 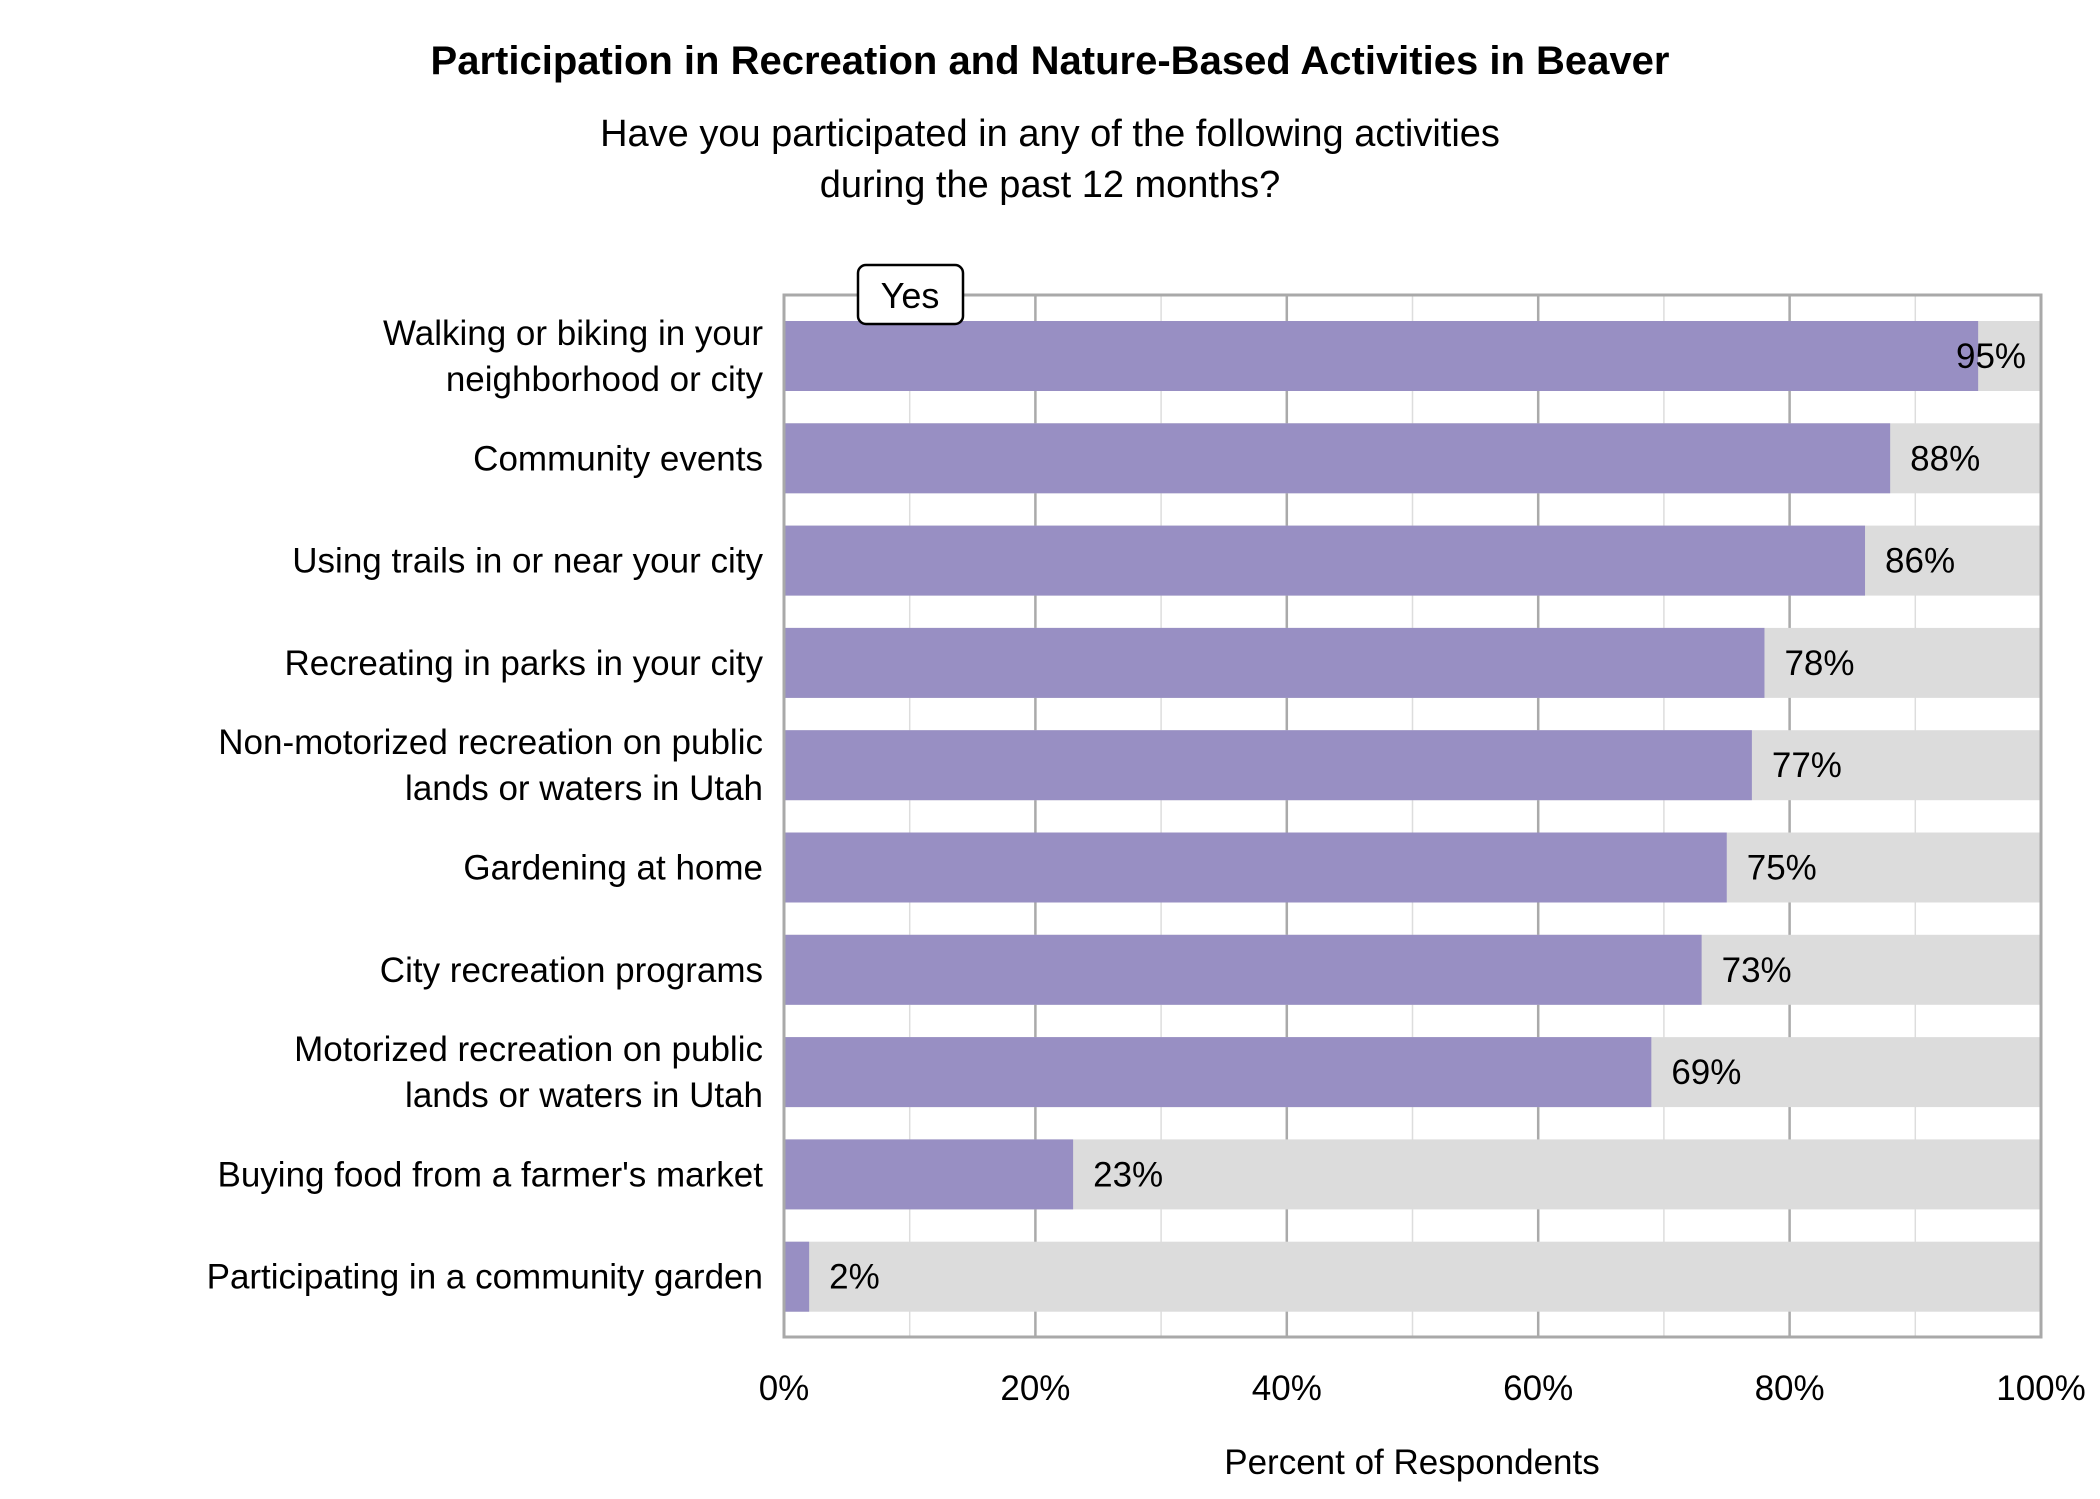 I want to click on category-label: Buying food from a farmer's market, so click(x=491, y=1174).